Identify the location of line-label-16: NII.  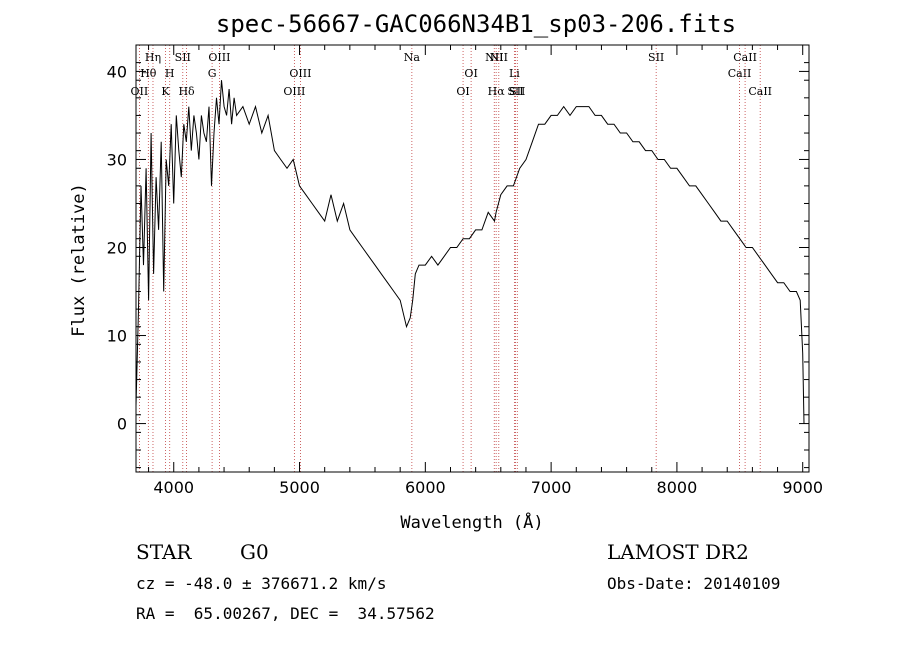
(499, 57).